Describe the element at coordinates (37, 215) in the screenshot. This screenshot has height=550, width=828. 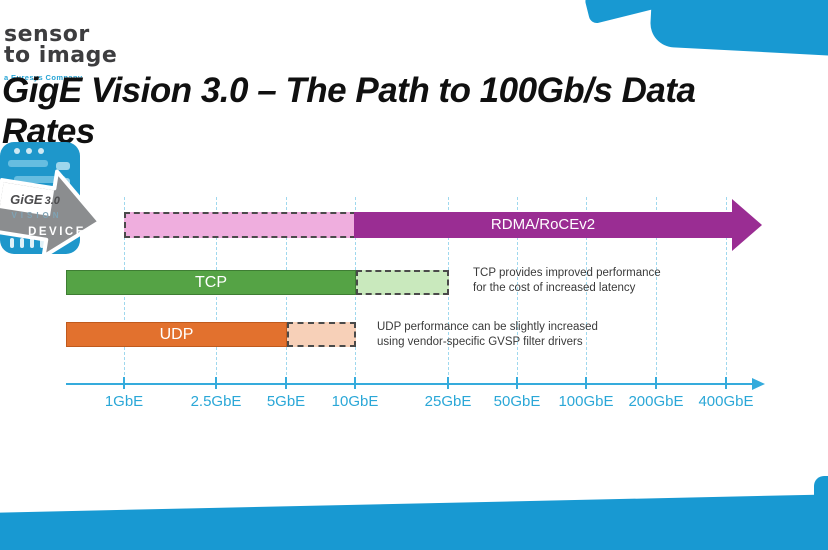
I see `device-badge-vision: VISION` at that location.